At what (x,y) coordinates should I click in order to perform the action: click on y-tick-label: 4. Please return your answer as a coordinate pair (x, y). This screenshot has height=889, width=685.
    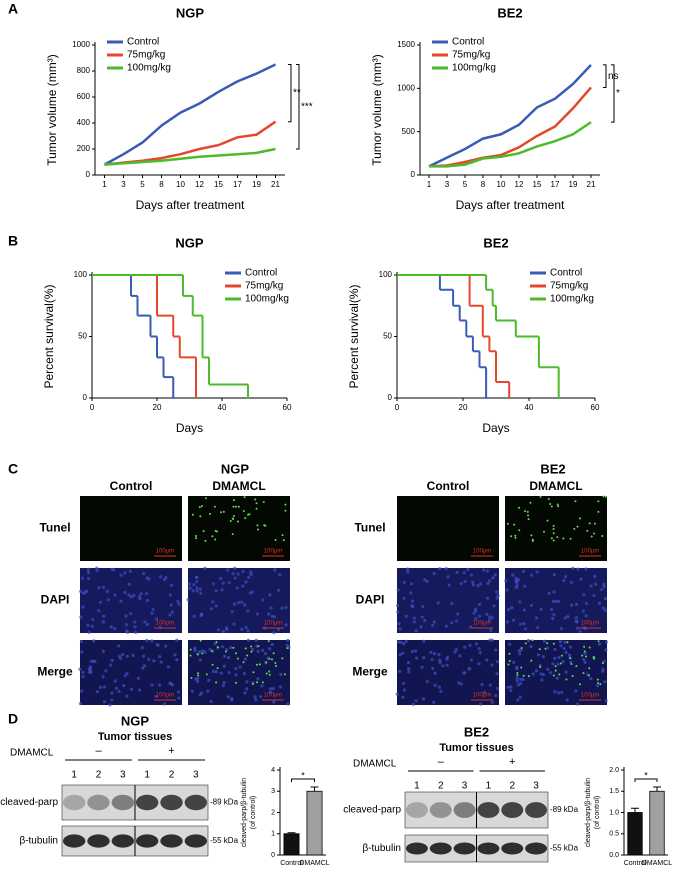
    Looking at the image, I should click on (273, 770).